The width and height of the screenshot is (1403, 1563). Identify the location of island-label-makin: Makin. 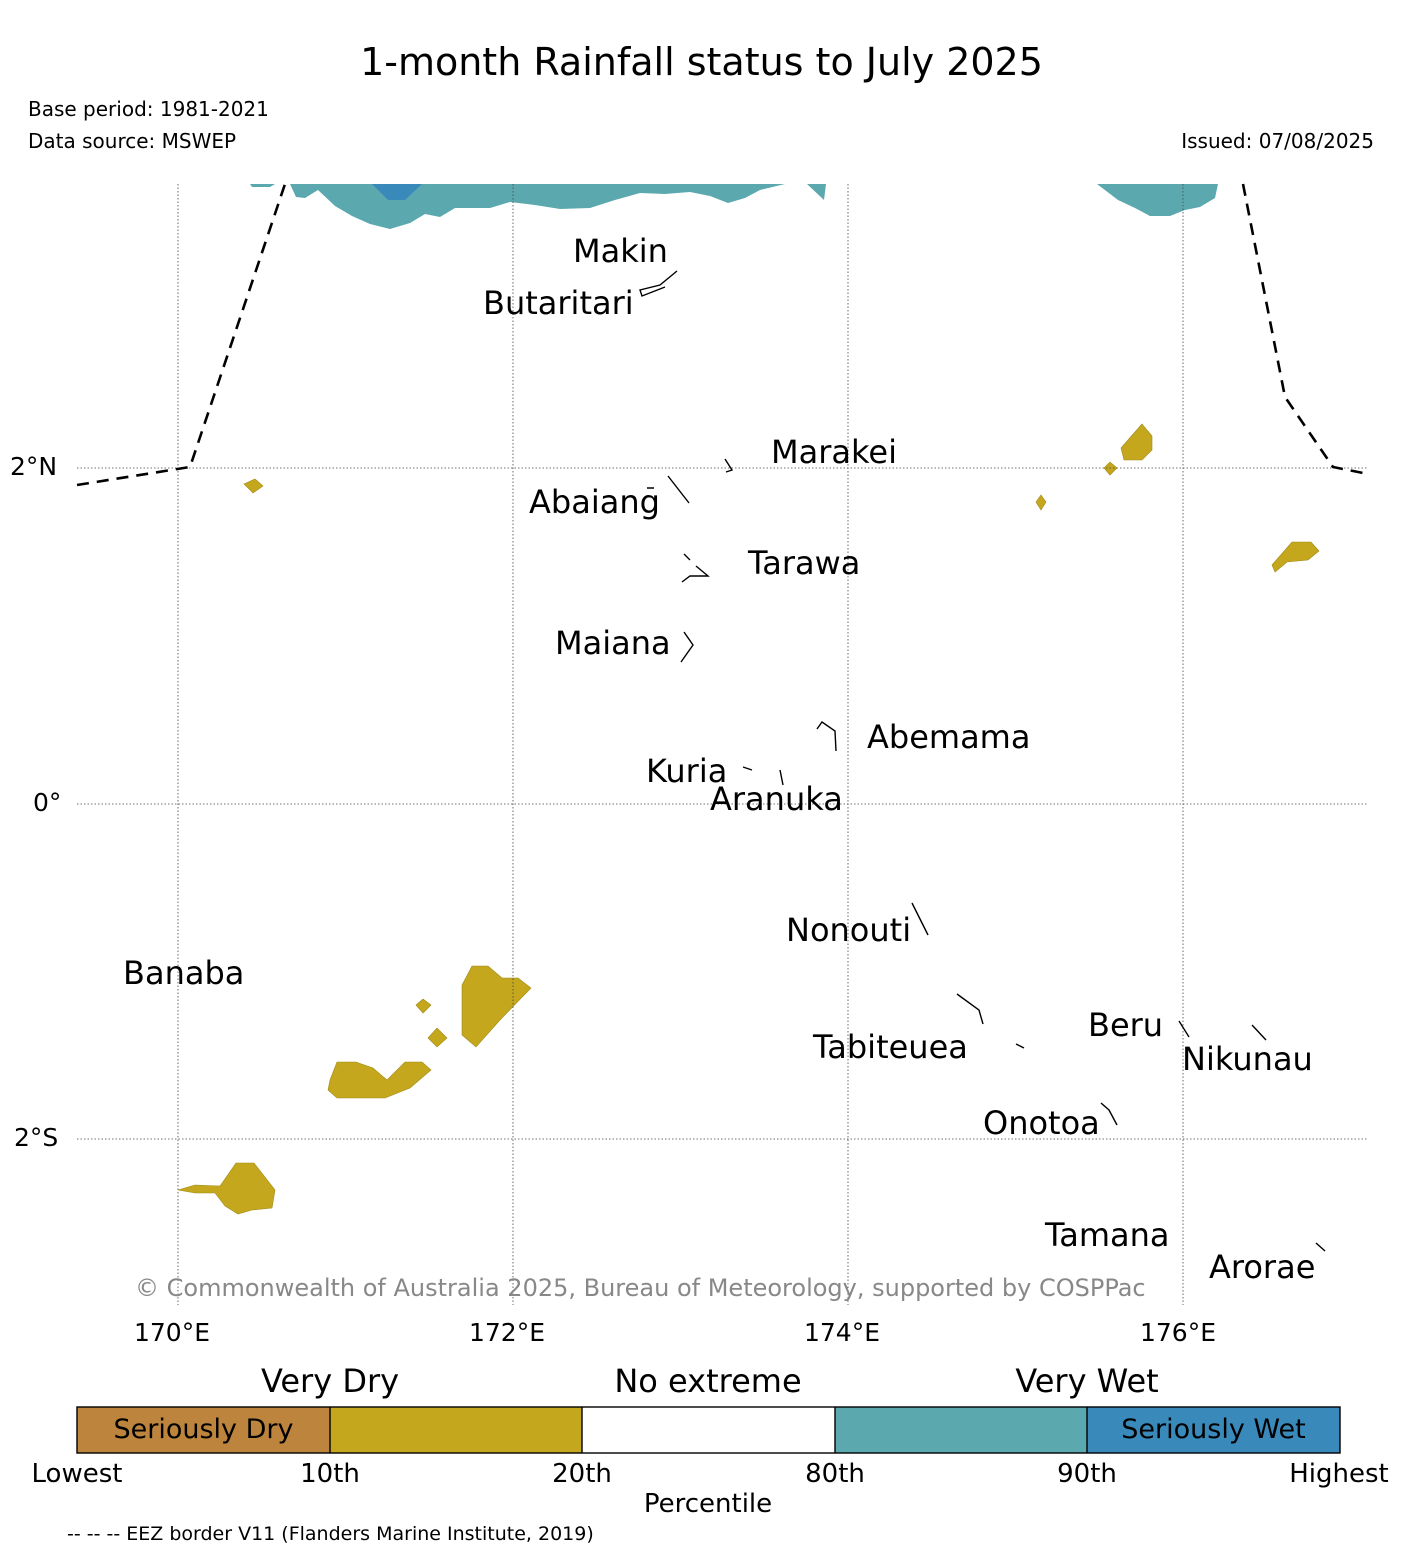
(620, 251).